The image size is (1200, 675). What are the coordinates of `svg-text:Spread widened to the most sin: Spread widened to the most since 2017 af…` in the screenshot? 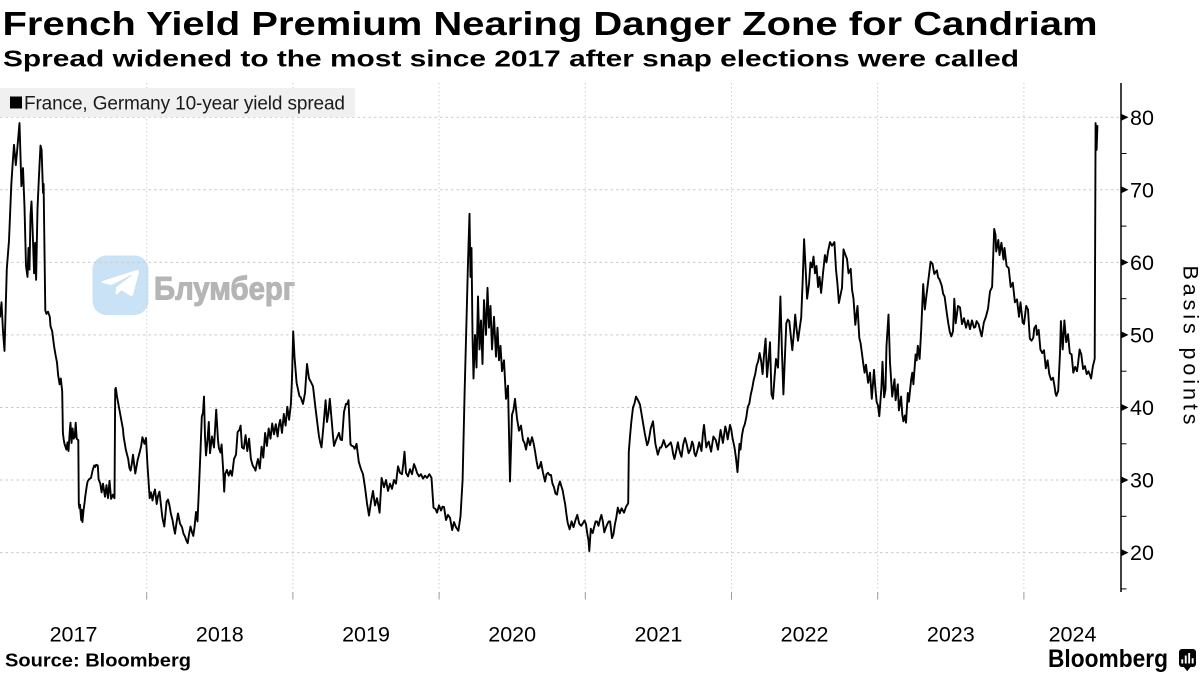 It's located at (511, 59).